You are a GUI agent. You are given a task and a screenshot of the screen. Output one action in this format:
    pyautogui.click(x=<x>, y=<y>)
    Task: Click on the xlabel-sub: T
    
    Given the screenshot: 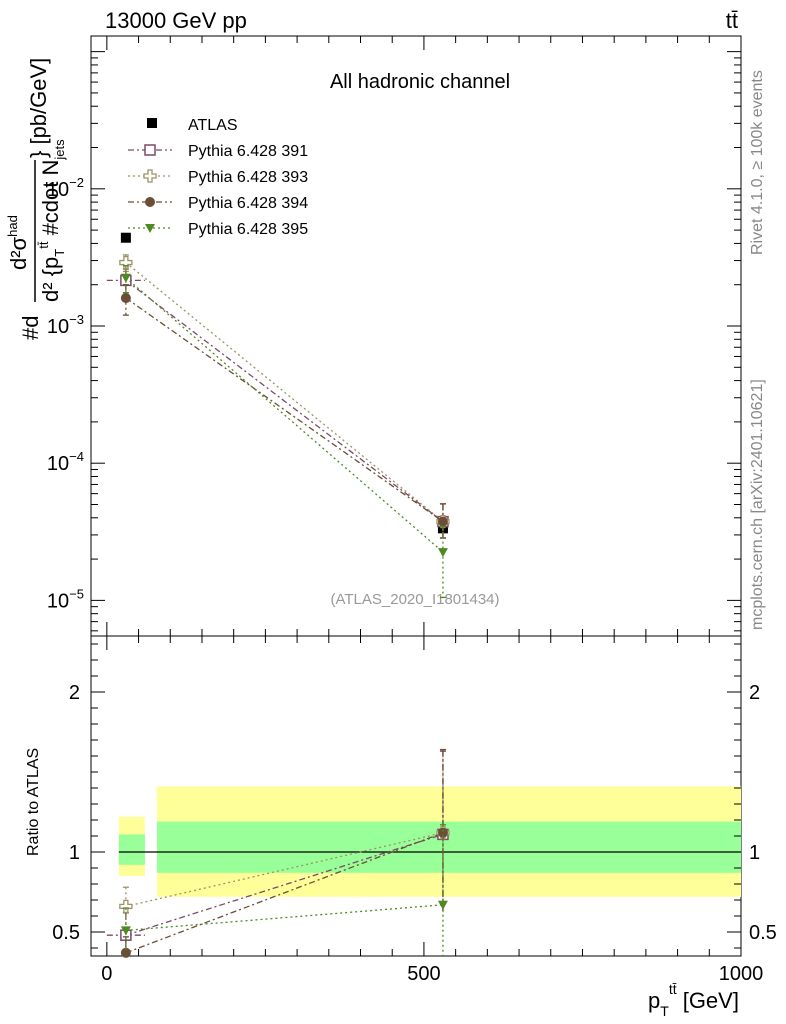 What is the action you would take?
    pyautogui.click(x=664, y=1011)
    